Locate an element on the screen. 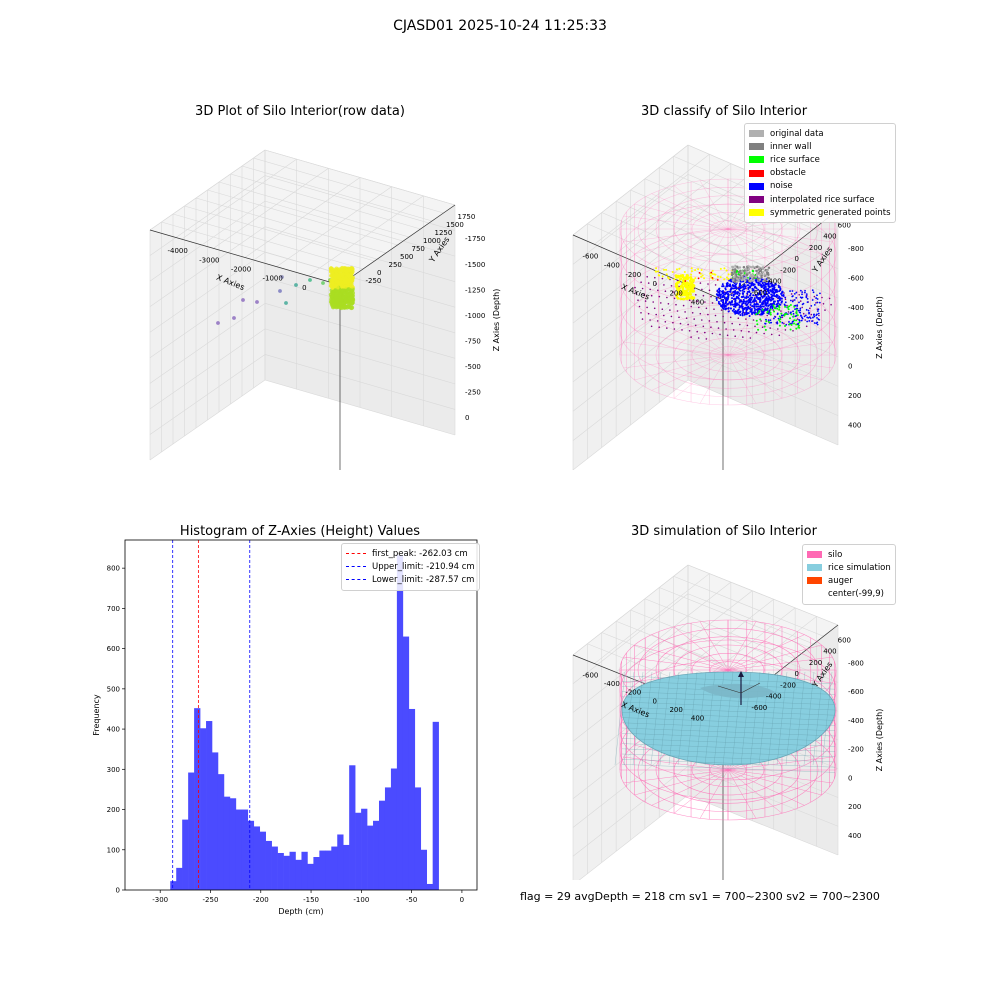 Image resolution: width=1000 pixels, height=1000 pixels. legend-swatch is located at coordinates (356, 554).